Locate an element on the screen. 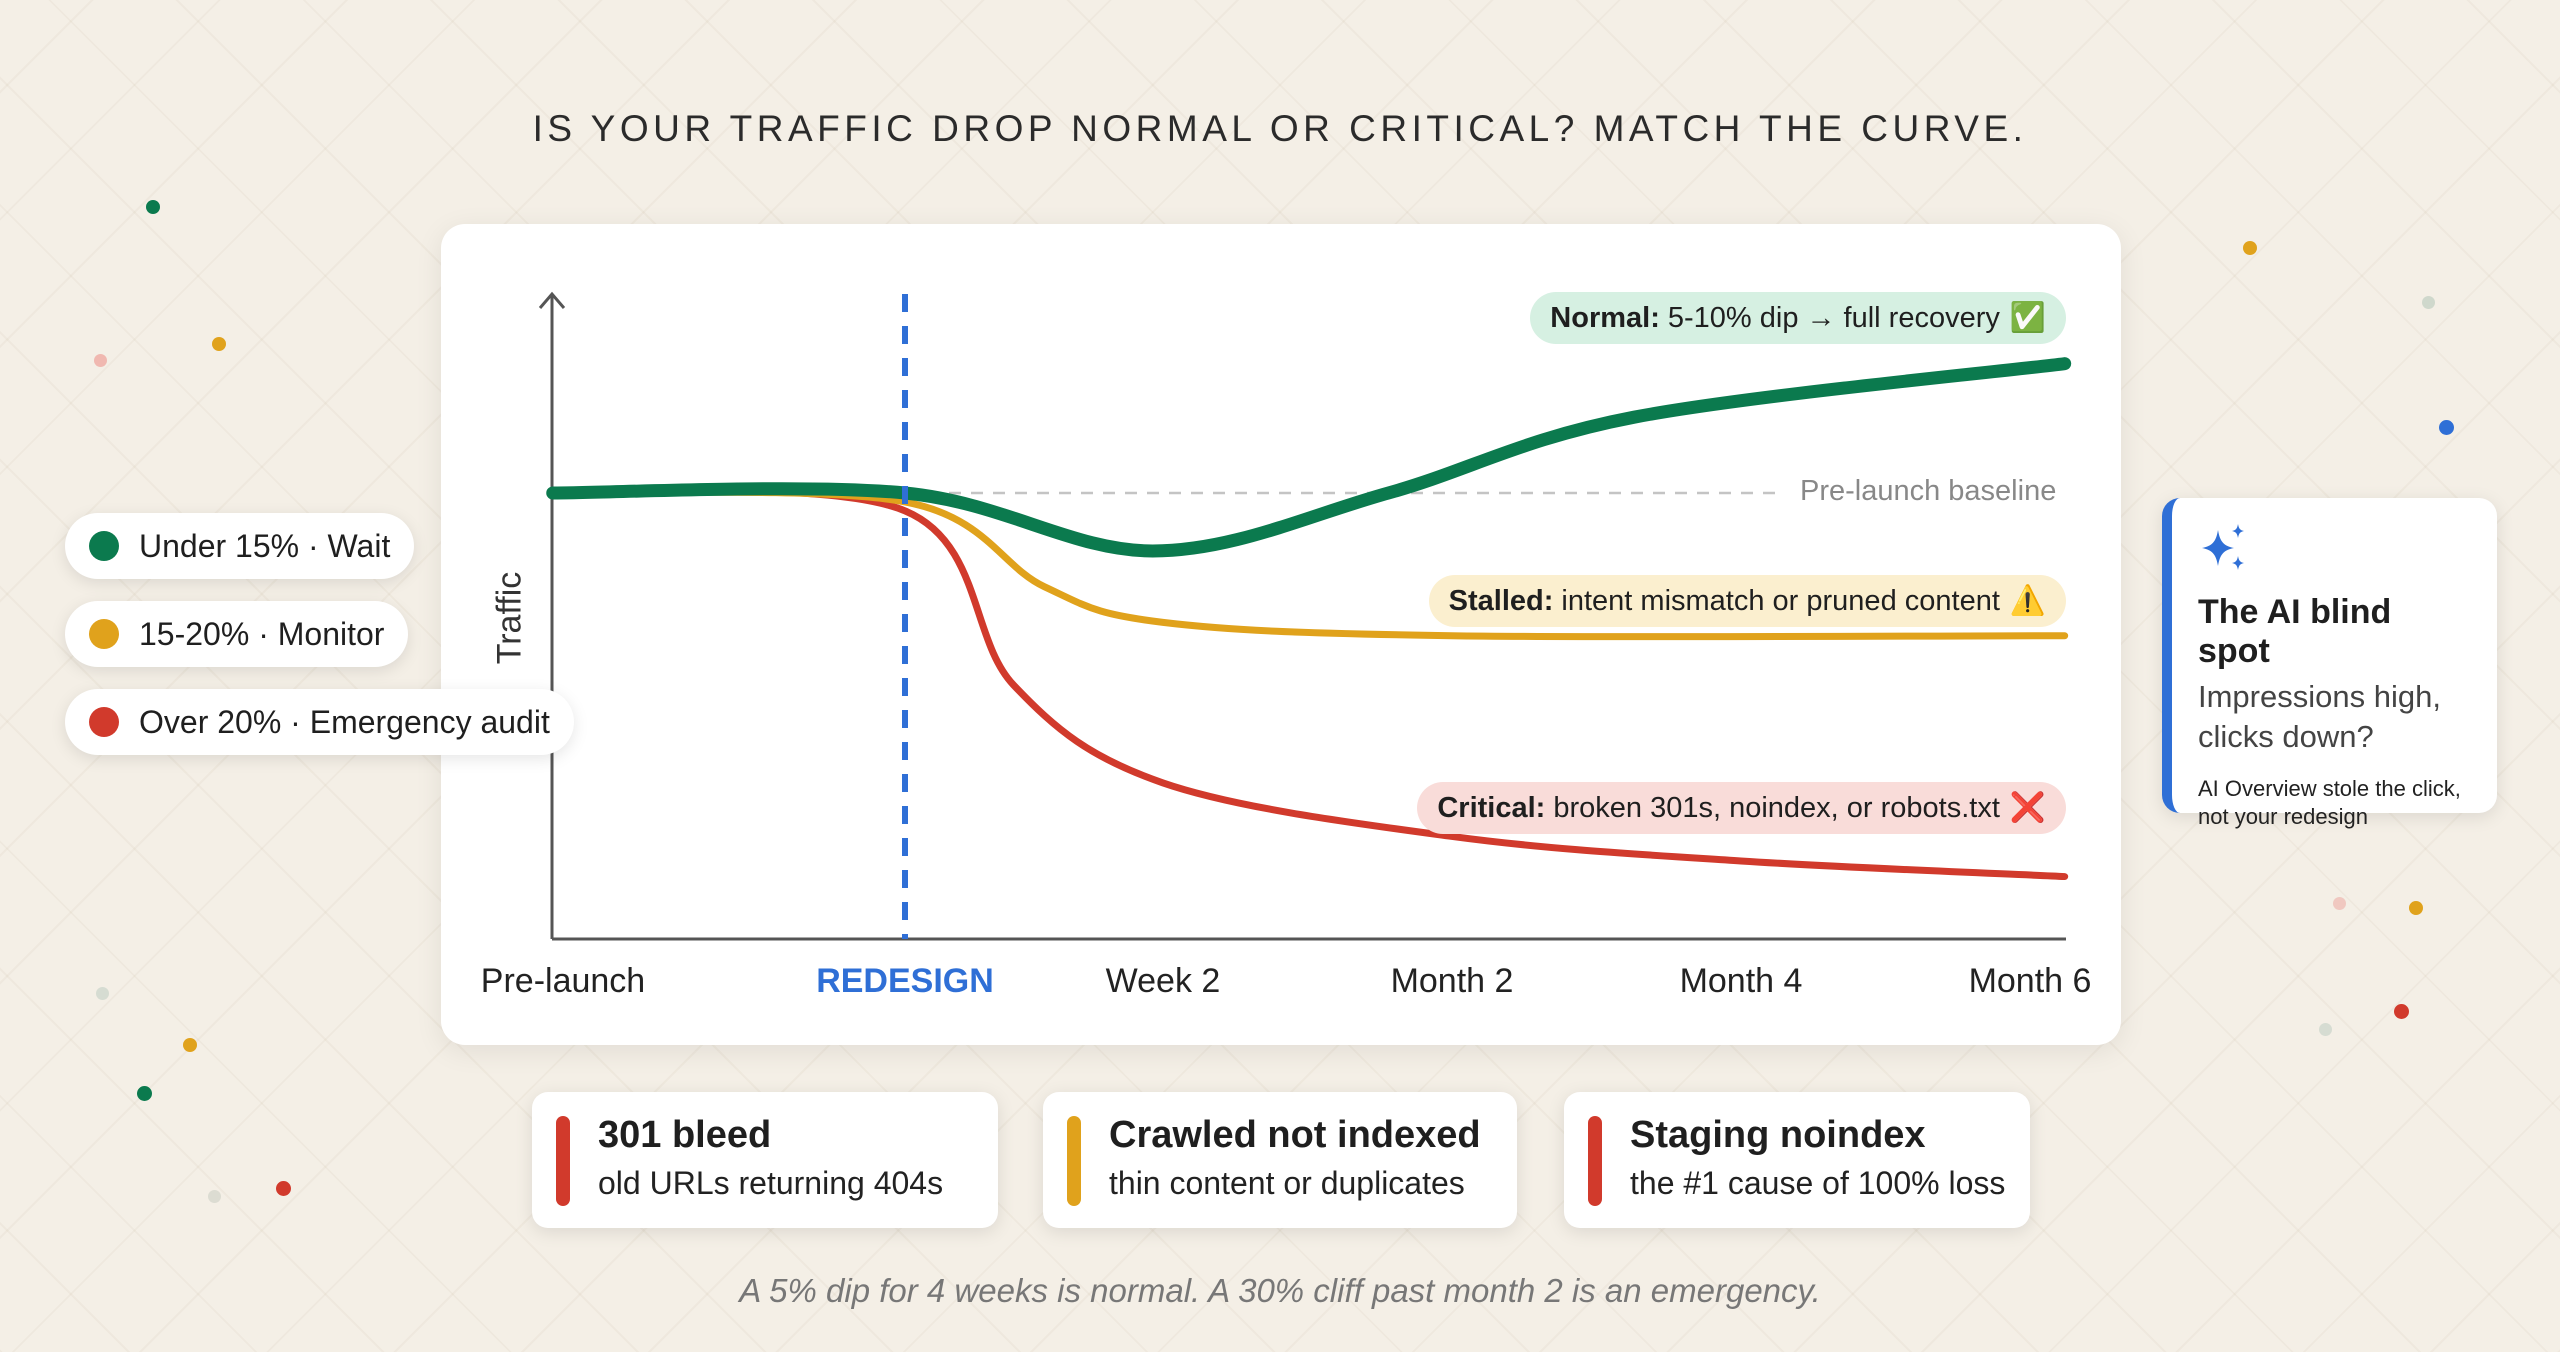 This screenshot has width=2560, height=1352. legend-label: 15-20% · Monitor is located at coordinates (262, 633).